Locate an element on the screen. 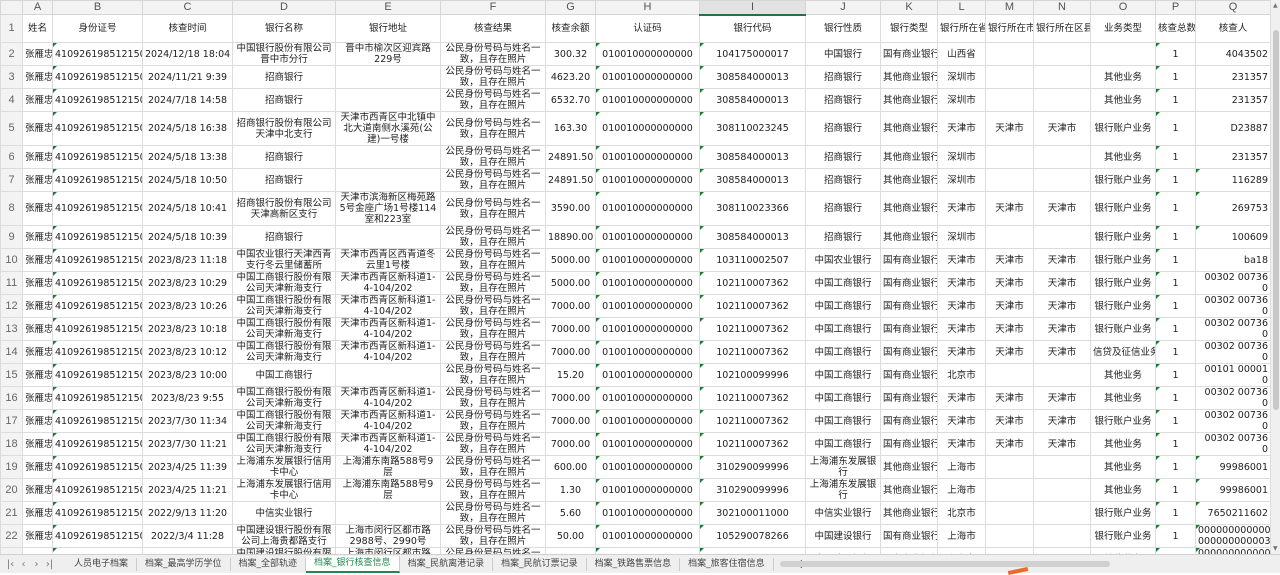 The height and width of the screenshot is (575, 1280). cell-C: 2023/8/23 11:18 is located at coordinates (187, 260).